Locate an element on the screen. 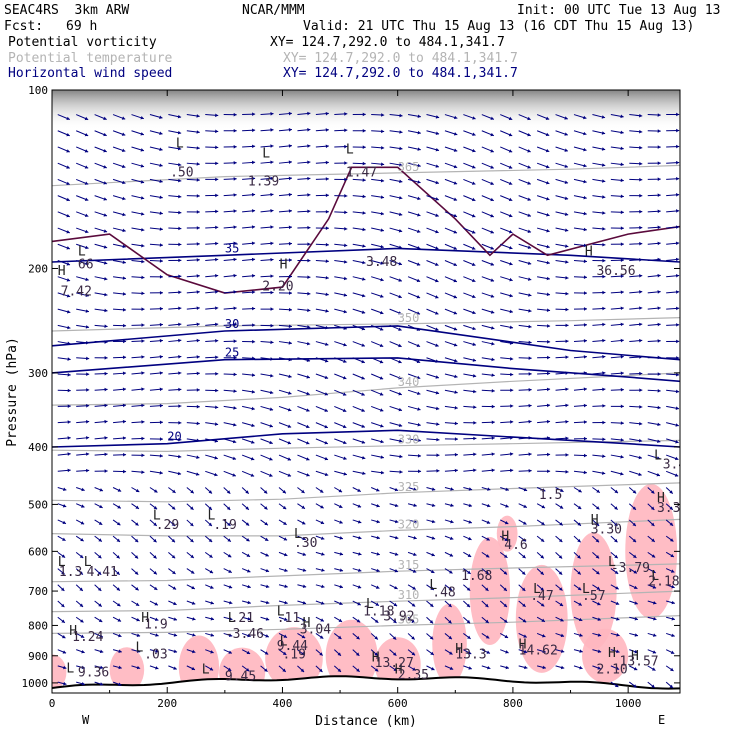 This screenshot has width=740, height=740. pv-label: 3.4 is located at coordinates (675, 465).